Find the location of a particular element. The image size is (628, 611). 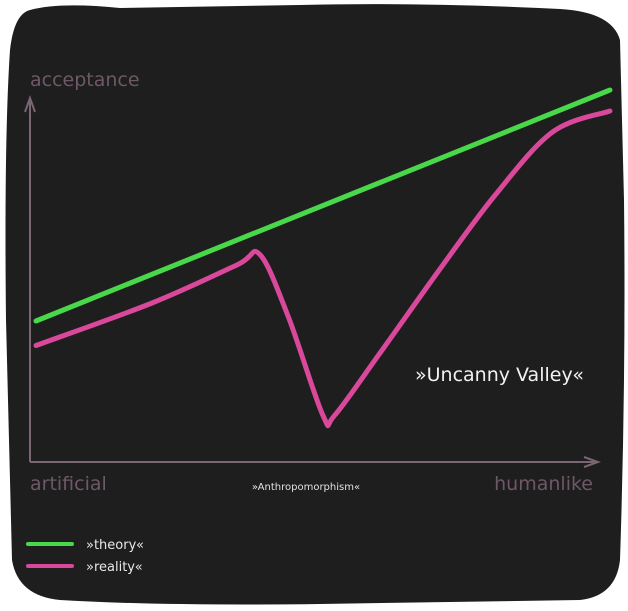

x-axis-end-label: humanlike is located at coordinates (543, 484).